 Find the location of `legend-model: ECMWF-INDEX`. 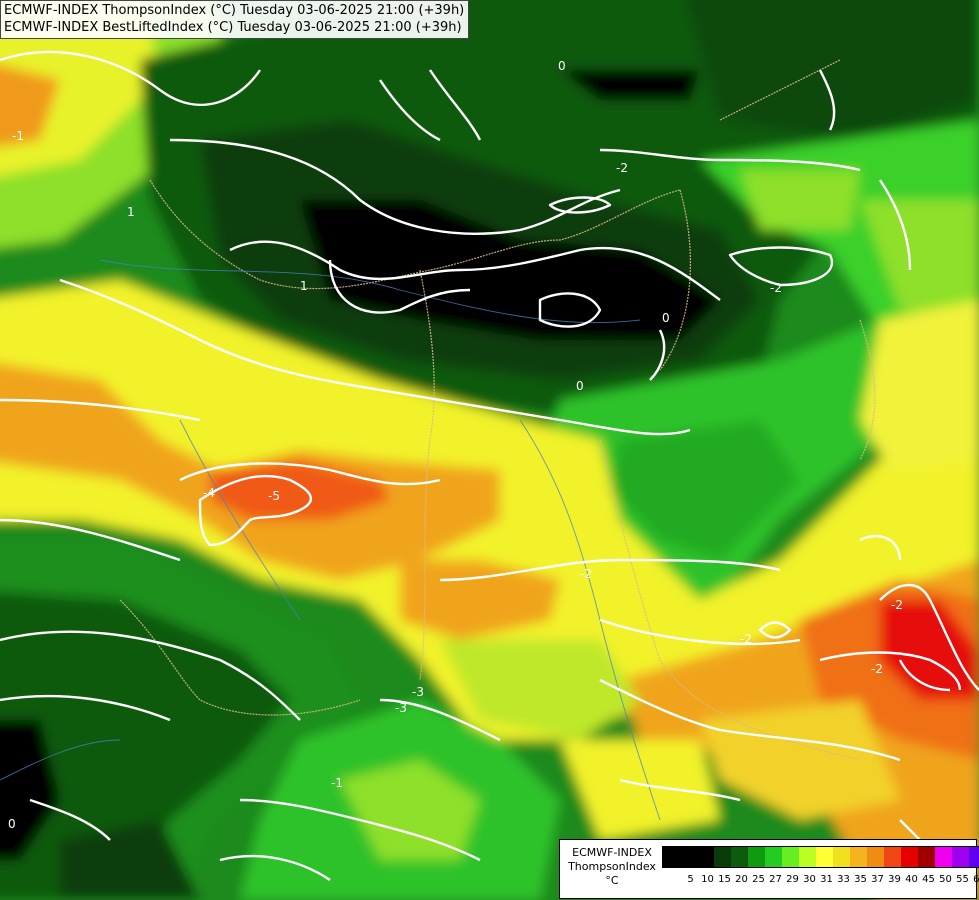

legend-model: ECMWF-INDEX is located at coordinates (612, 852).